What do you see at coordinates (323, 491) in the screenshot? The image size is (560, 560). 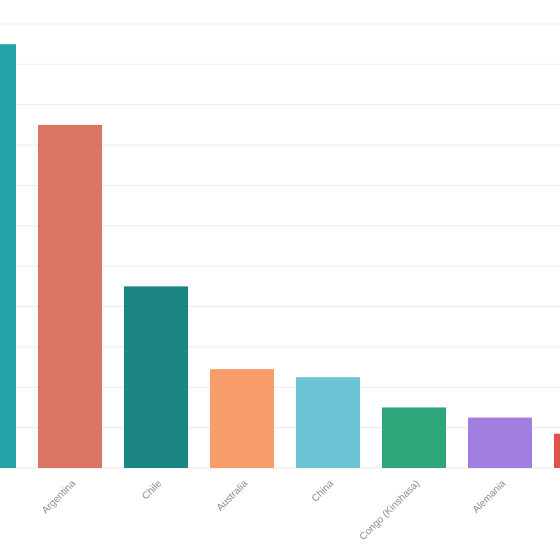 I see `x-tick-label: China` at bounding box center [323, 491].